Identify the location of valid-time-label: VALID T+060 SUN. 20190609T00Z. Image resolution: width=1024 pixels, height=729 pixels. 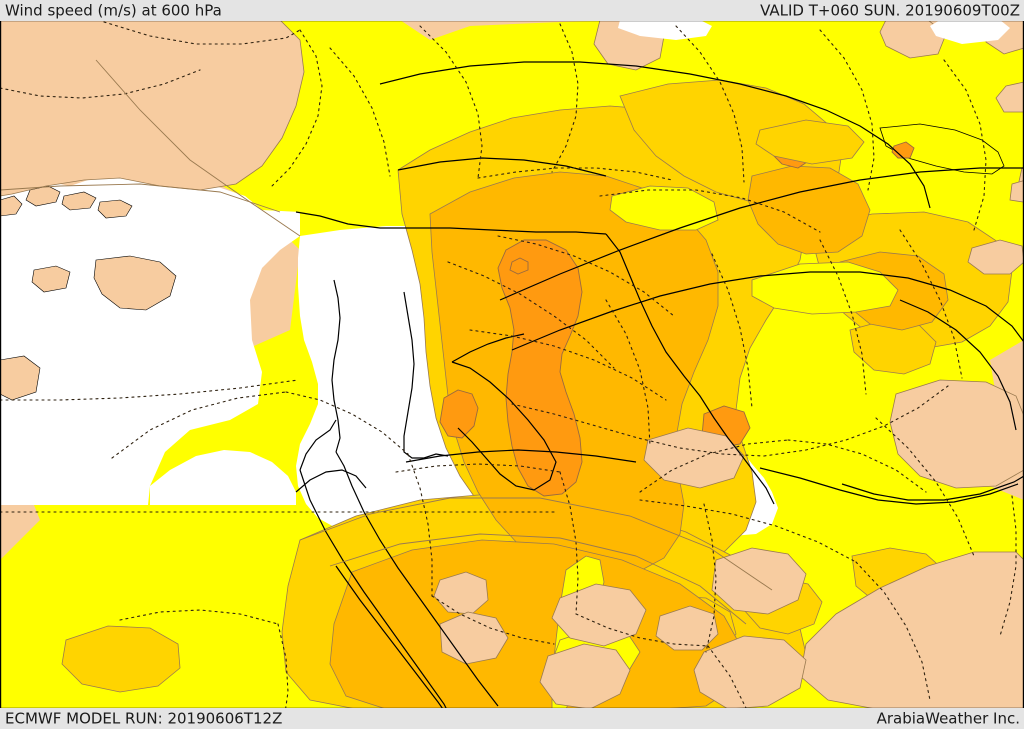
(890, 10).